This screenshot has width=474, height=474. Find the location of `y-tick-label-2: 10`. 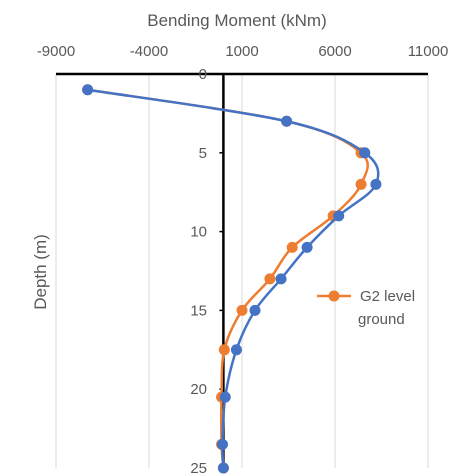

y-tick-label-2: 10 is located at coordinates (198, 232).